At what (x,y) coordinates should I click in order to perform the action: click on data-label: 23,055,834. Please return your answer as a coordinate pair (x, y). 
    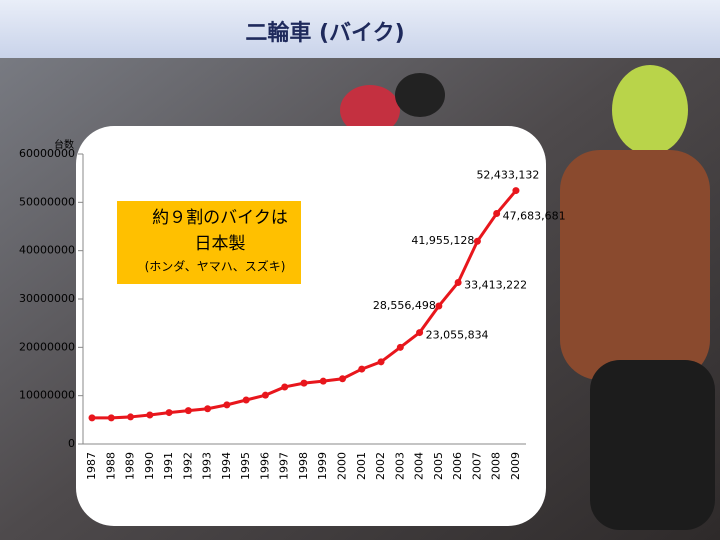
    Looking at the image, I should click on (457, 335).